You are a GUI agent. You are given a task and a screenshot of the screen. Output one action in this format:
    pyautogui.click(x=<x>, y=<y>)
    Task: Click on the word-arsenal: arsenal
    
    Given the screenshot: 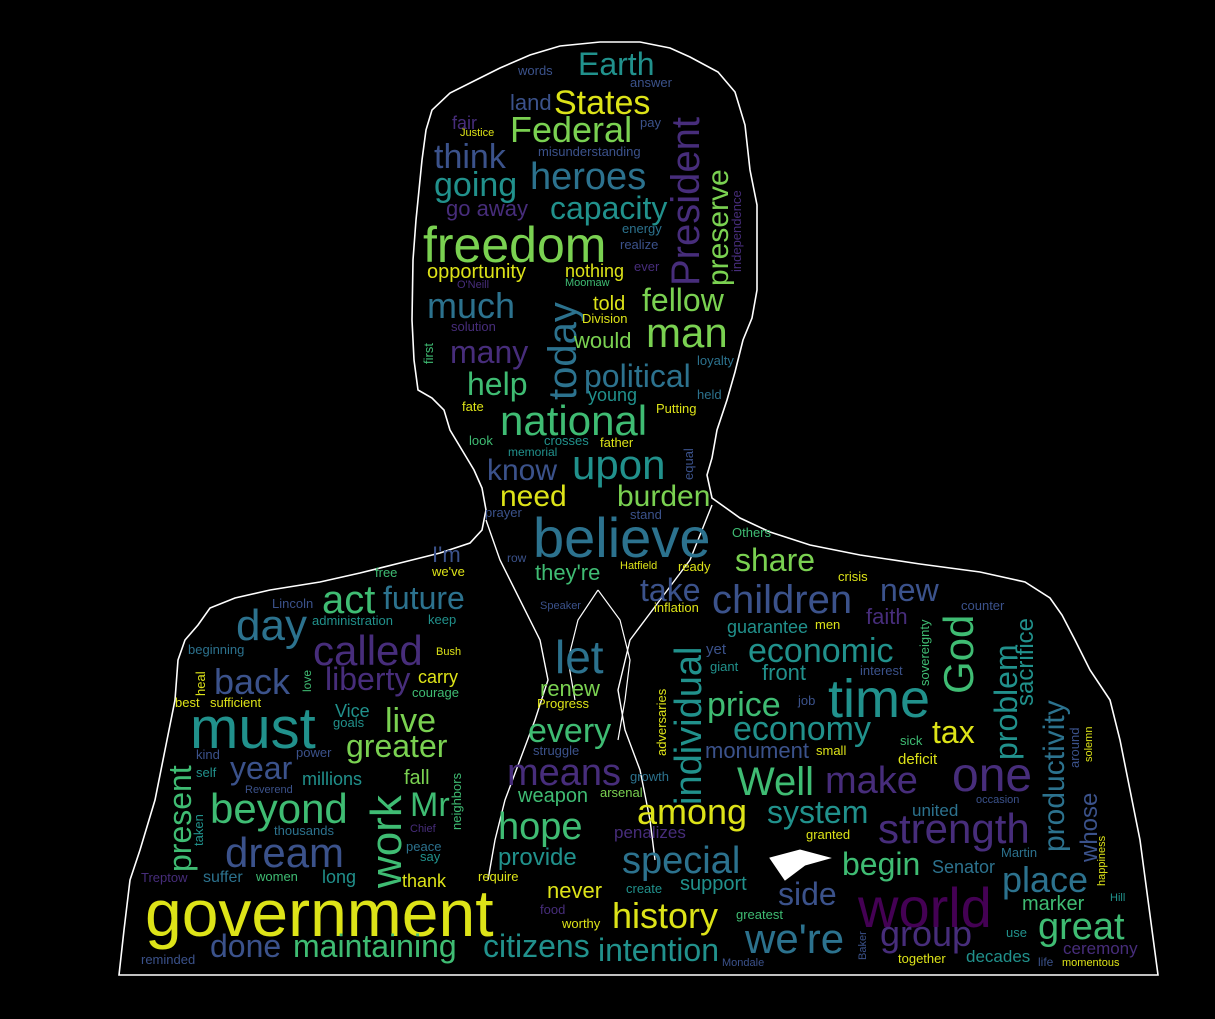 What is the action you would take?
    pyautogui.click(x=621, y=792)
    